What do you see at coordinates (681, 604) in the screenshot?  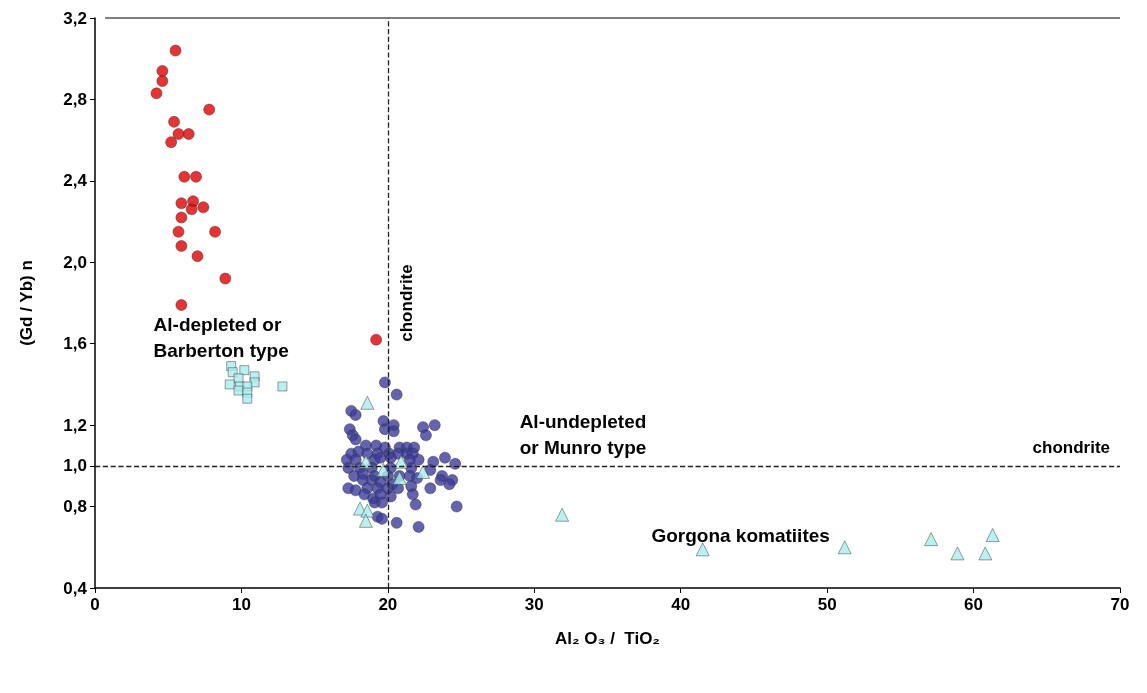 I see `x-tick-label: 40` at bounding box center [681, 604].